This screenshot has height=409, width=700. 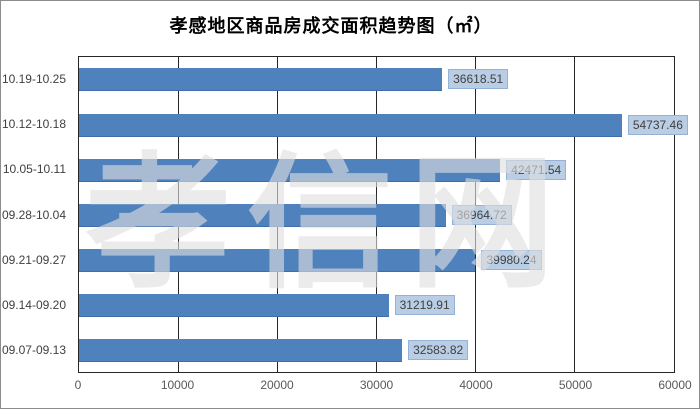 What do you see at coordinates (481, 214) in the screenshot?
I see `value-label: 36964.72` at bounding box center [481, 214].